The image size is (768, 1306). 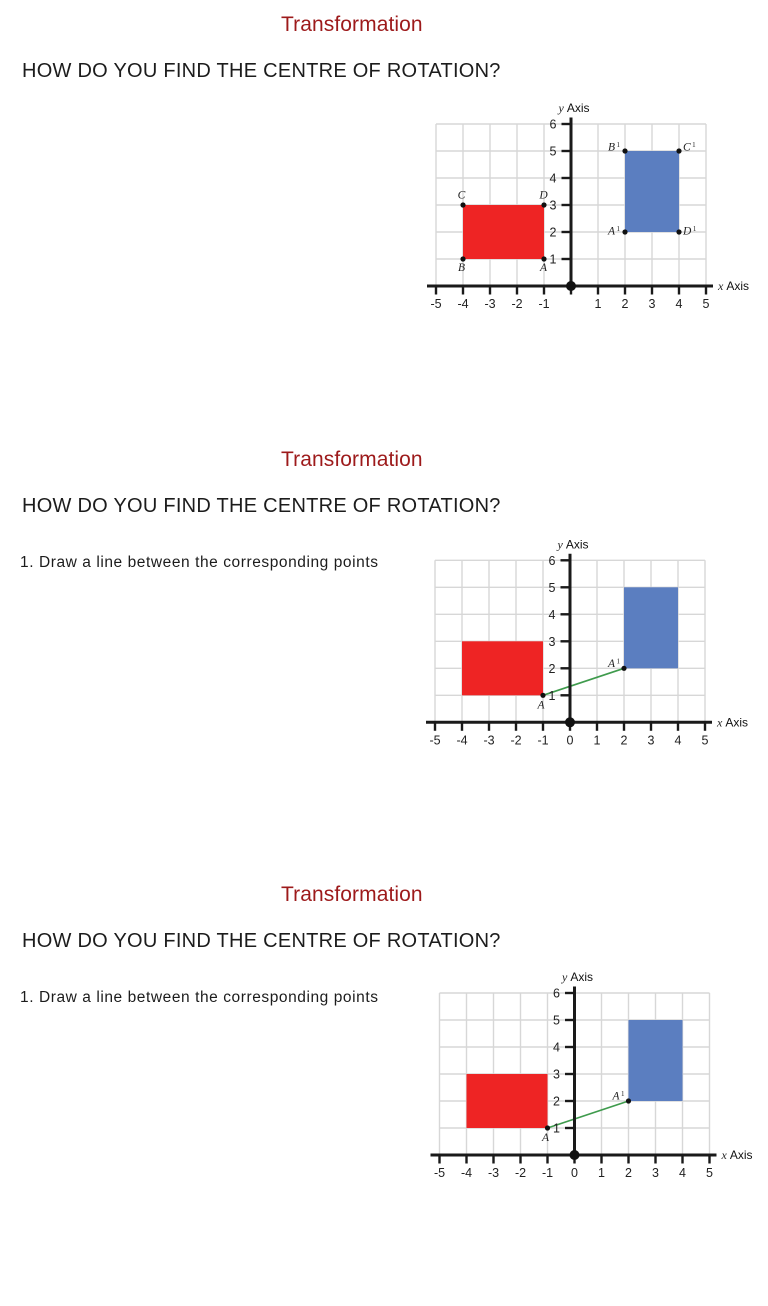 What do you see at coordinates (689, 231) in the screenshot?
I see `svg-text: D1` at bounding box center [689, 231].